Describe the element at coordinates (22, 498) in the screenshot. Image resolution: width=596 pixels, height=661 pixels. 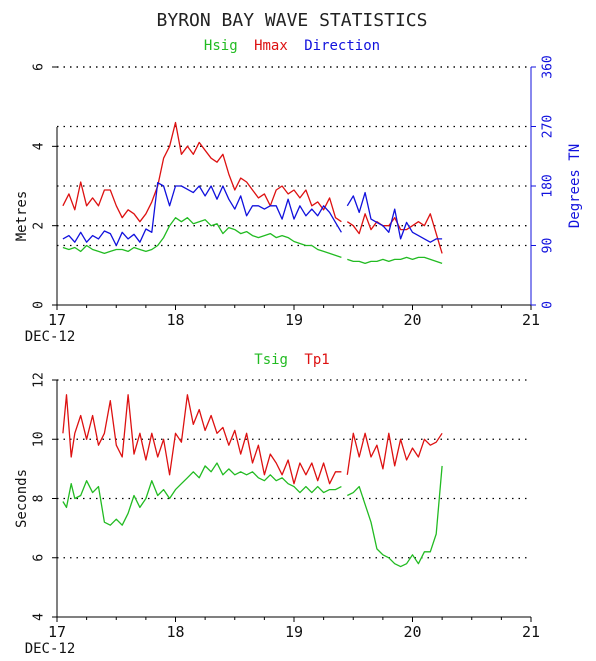
I see `y-axis-label: Seconds` at that location.